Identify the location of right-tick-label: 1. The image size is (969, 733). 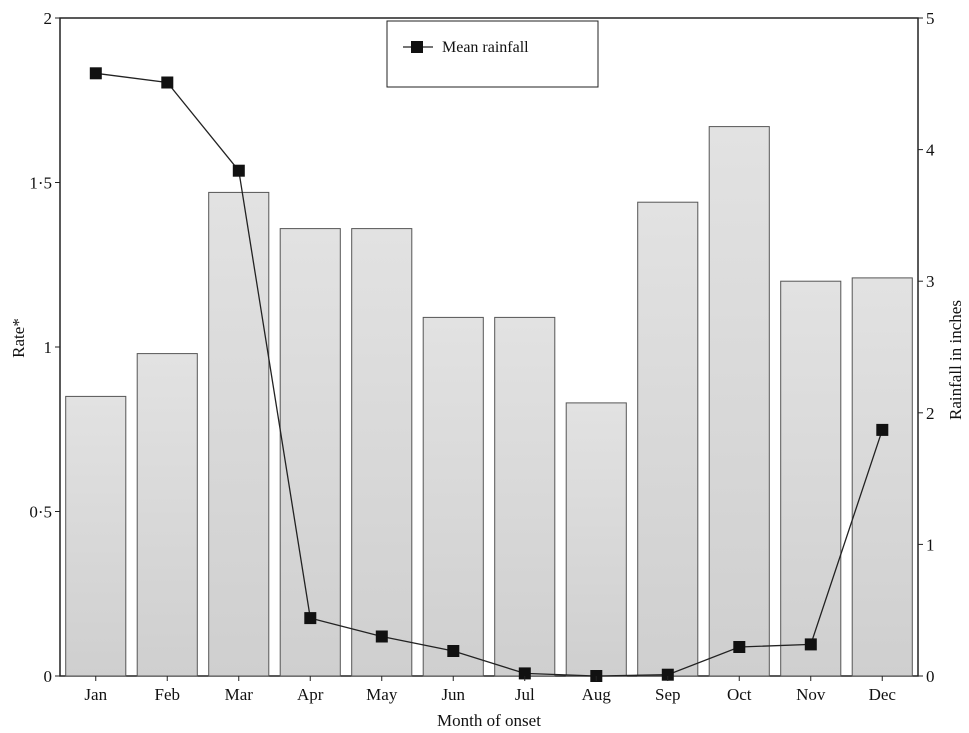
(930, 544).